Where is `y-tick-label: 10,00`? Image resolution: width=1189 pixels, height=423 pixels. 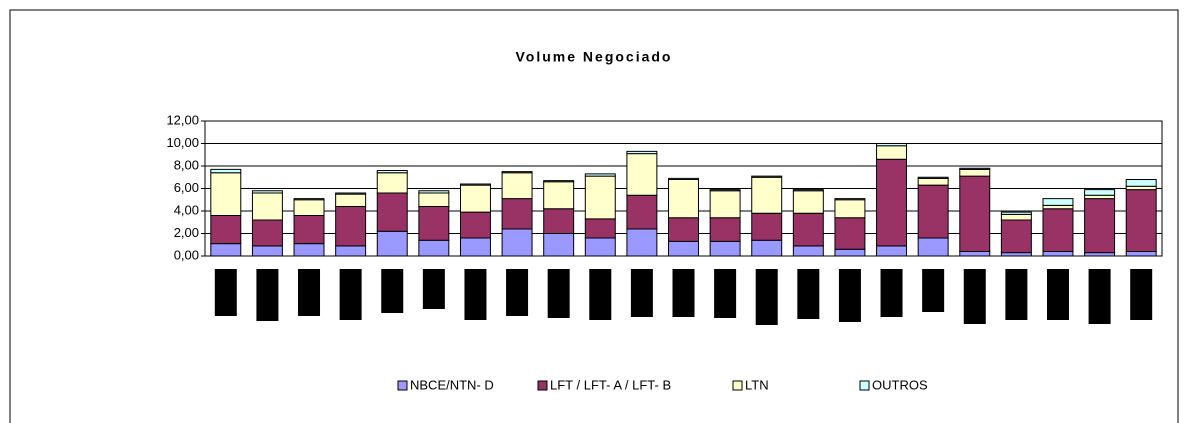
y-tick-label: 10,00 is located at coordinates (182, 142).